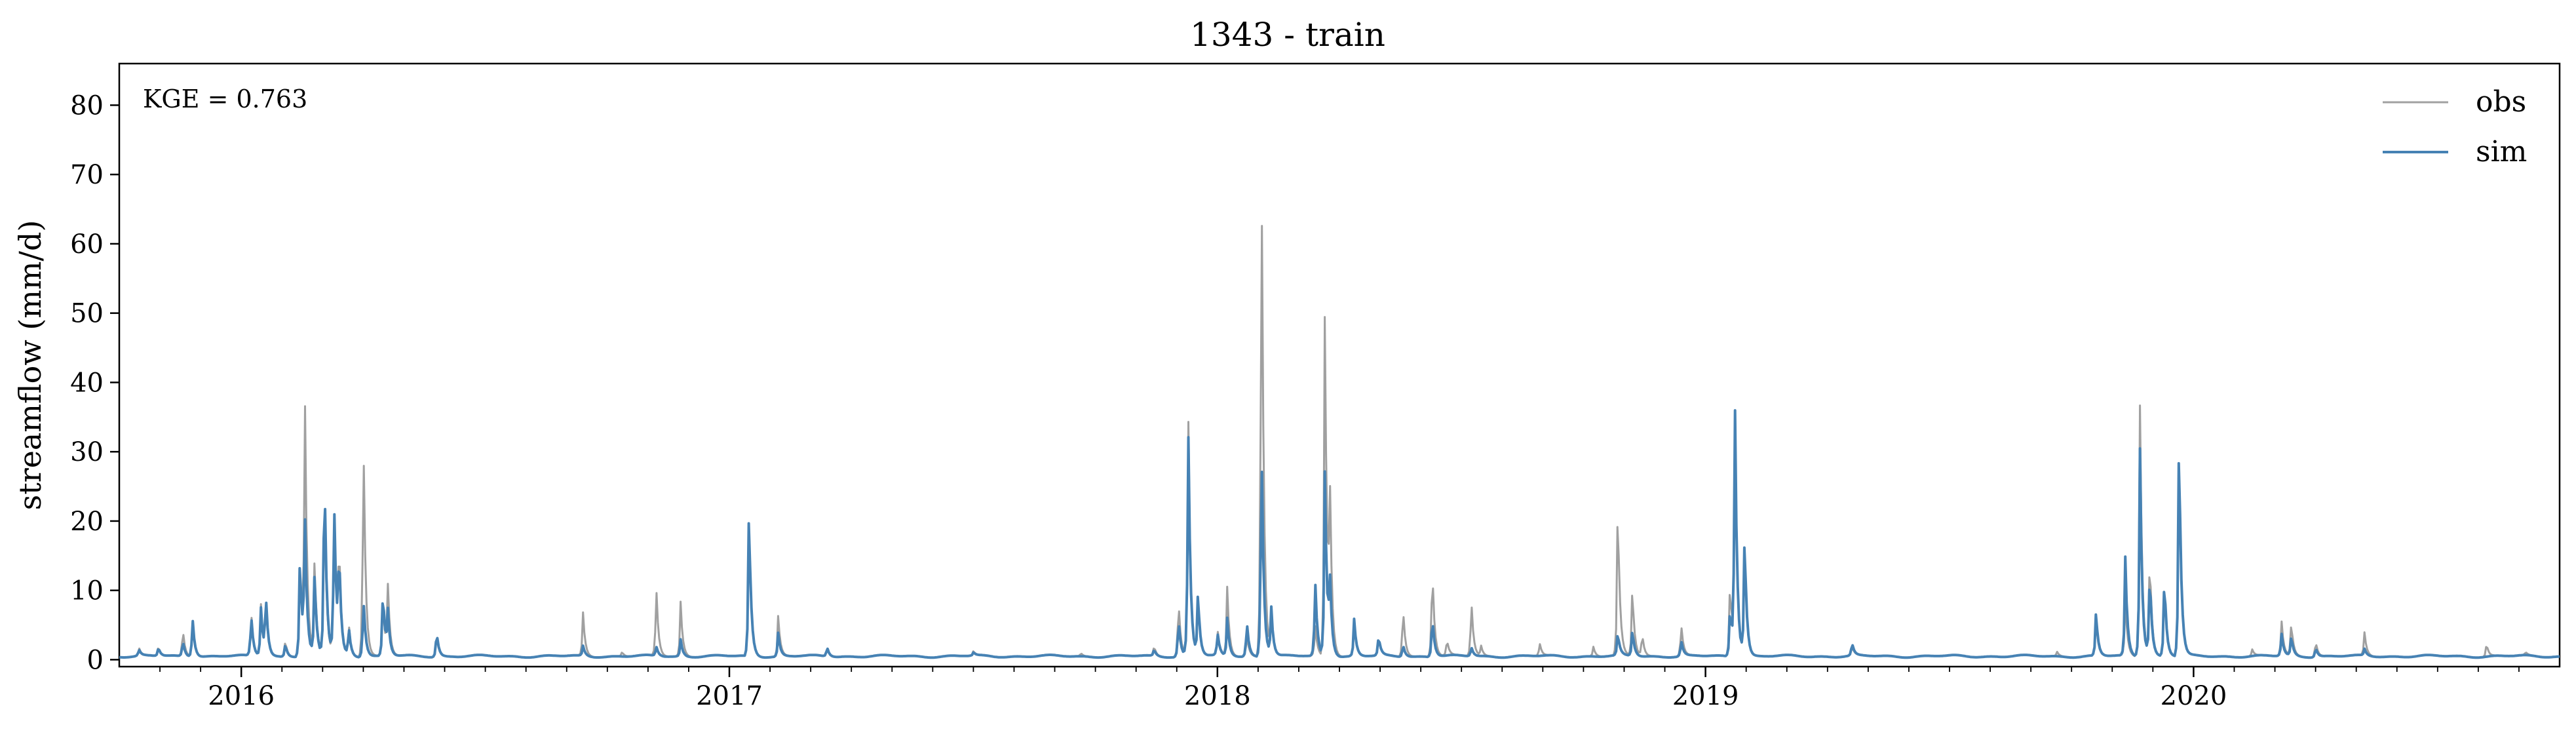 The height and width of the screenshot is (742, 2576). I want to click on kge-annotation: KGE = 0.763, so click(225, 99).